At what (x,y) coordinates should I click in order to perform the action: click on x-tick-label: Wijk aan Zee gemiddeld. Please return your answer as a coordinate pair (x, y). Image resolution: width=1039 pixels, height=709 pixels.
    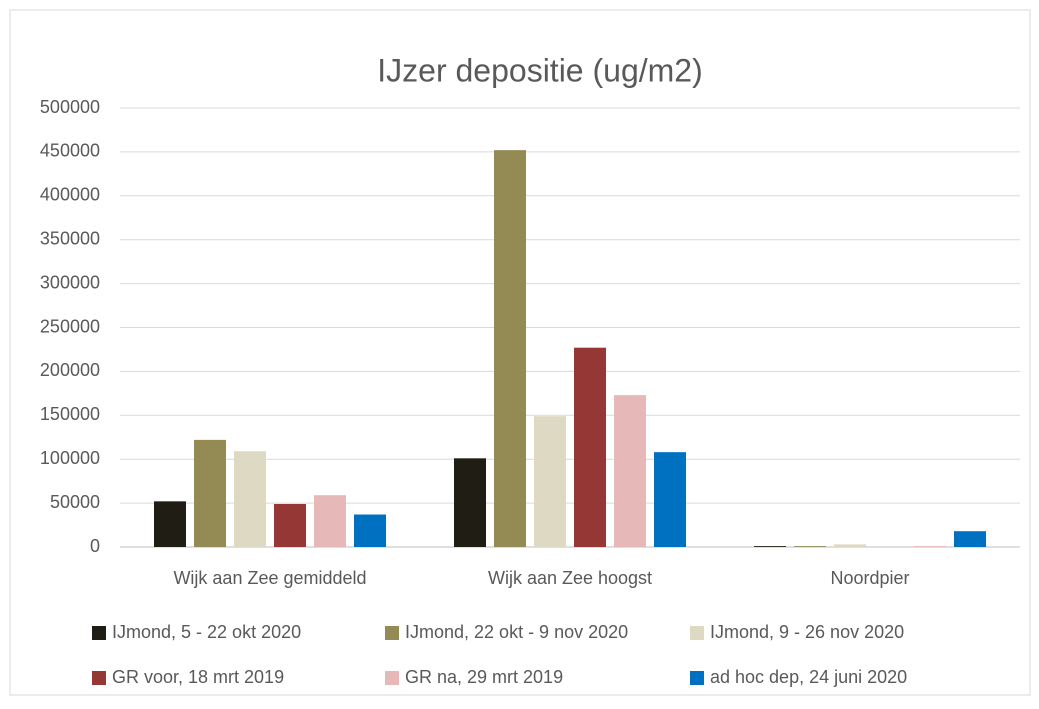
    Looking at the image, I should click on (269, 578).